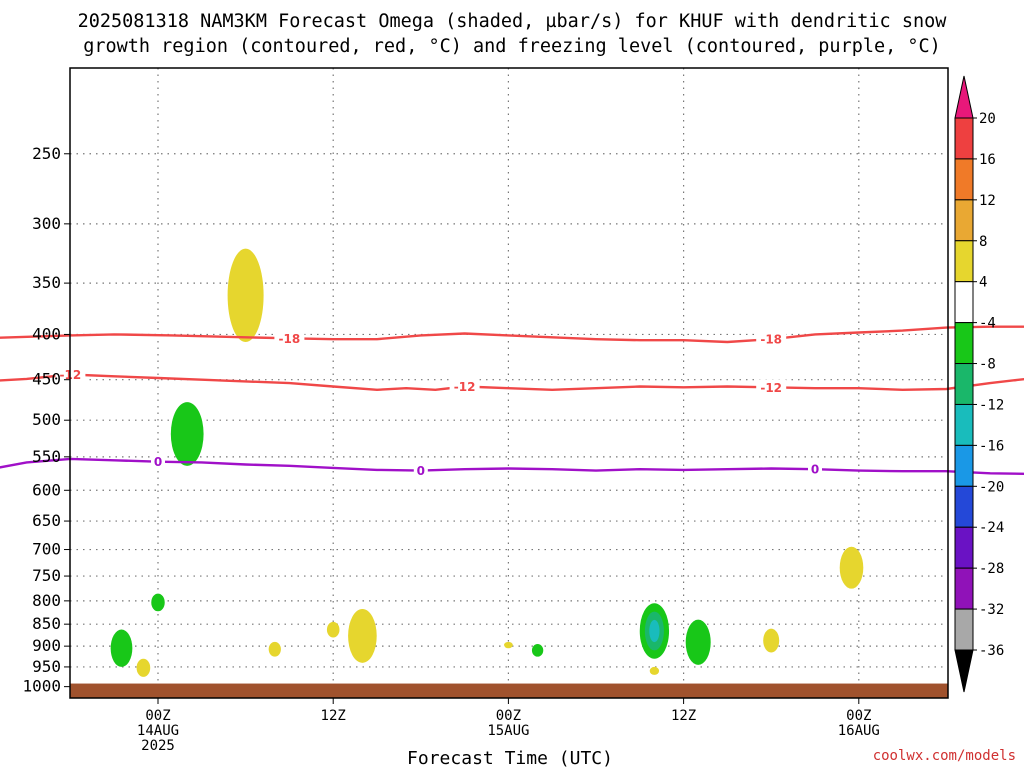  I want to click on omega-colorbar: 20 16 12 8 4 -4 -8 -12 -16 -20 -24 -28 -32 -36, so click(979, 384).